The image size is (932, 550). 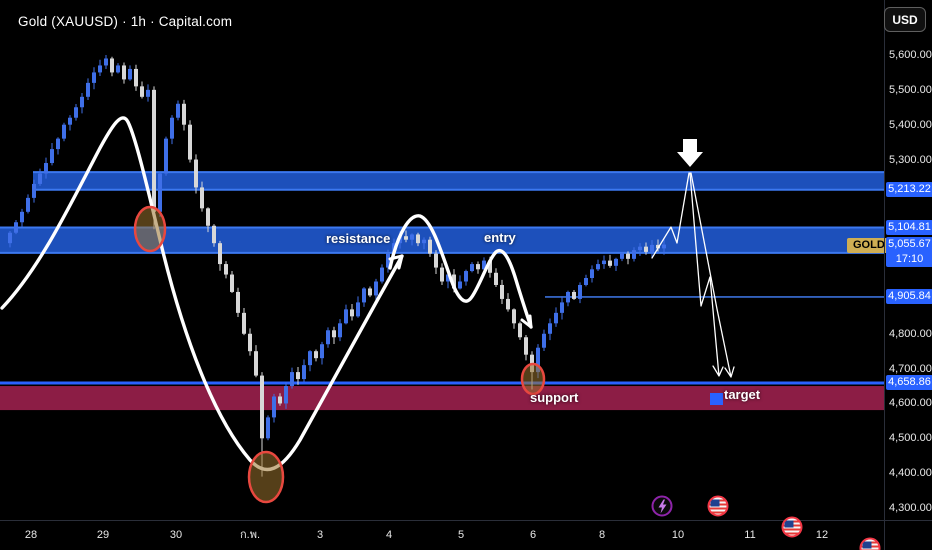 I want to click on price-axis-label: 5,400.00, so click(x=910, y=124).